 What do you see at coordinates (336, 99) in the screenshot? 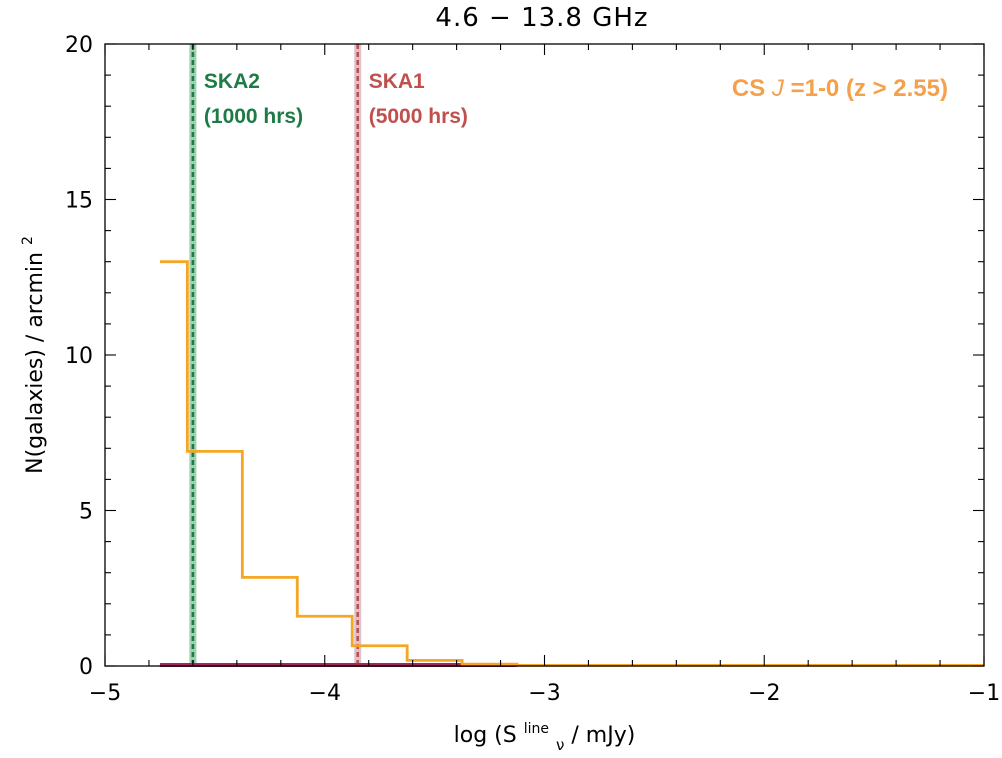
I see `annotations: SKA2 (1000 hrs) SKA1 (5000 hrs)` at bounding box center [336, 99].